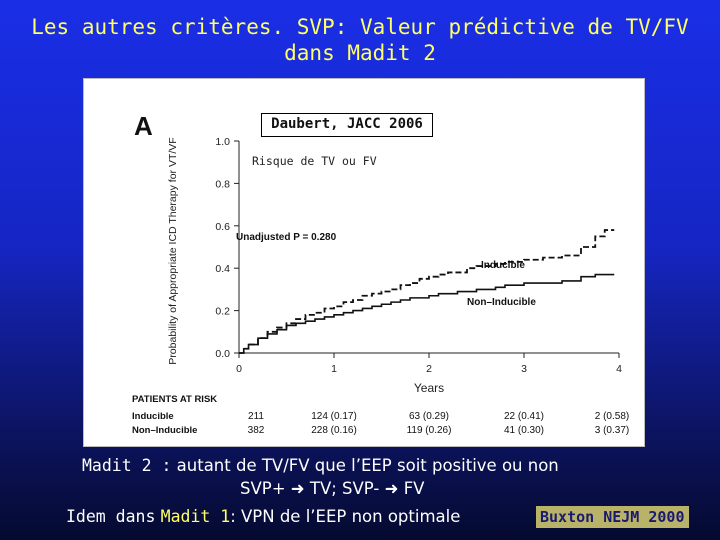 The height and width of the screenshot is (540, 720). What do you see at coordinates (111, 516) in the screenshot?
I see `caption-3-a: Idem dans` at bounding box center [111, 516].